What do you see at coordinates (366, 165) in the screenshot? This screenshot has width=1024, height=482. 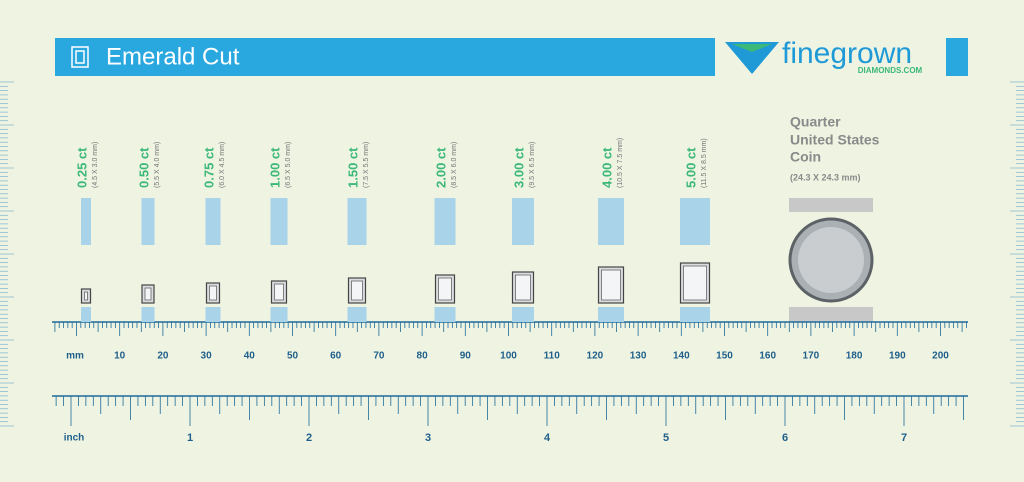 I see `dims-label: (7.5 X 5.5 mm)` at bounding box center [366, 165].